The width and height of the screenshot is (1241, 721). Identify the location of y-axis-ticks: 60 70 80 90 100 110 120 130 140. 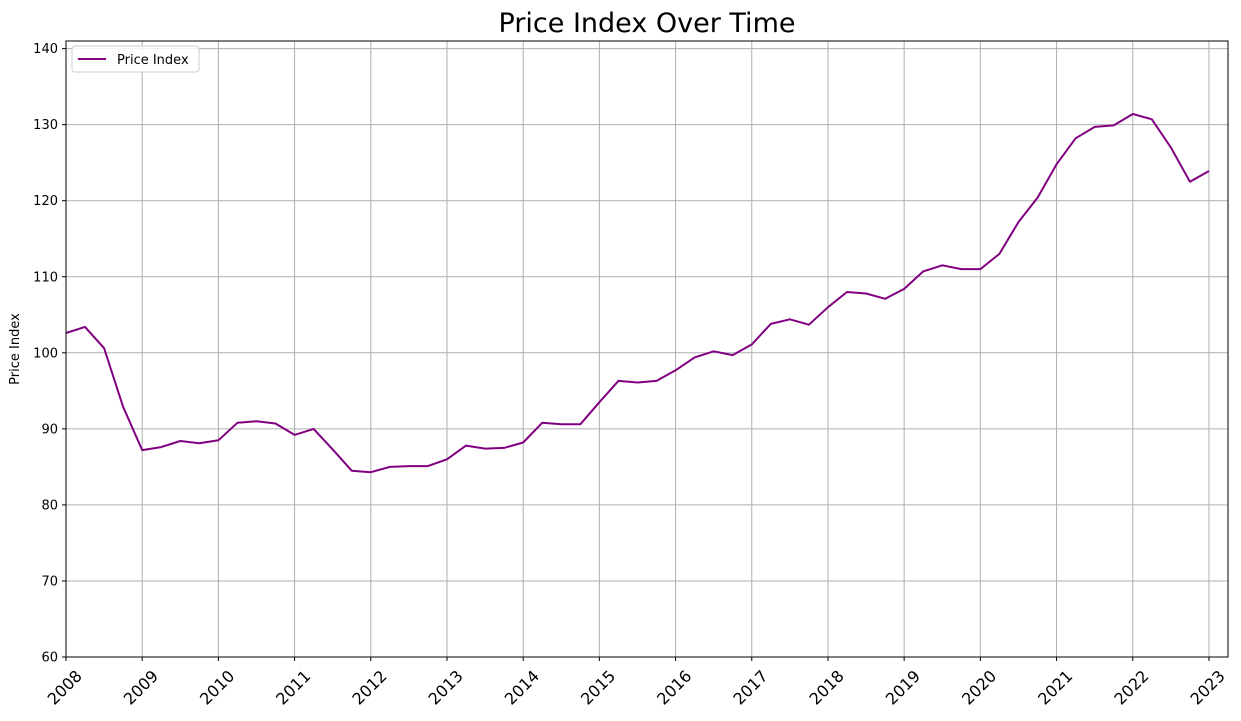
(49, 354).